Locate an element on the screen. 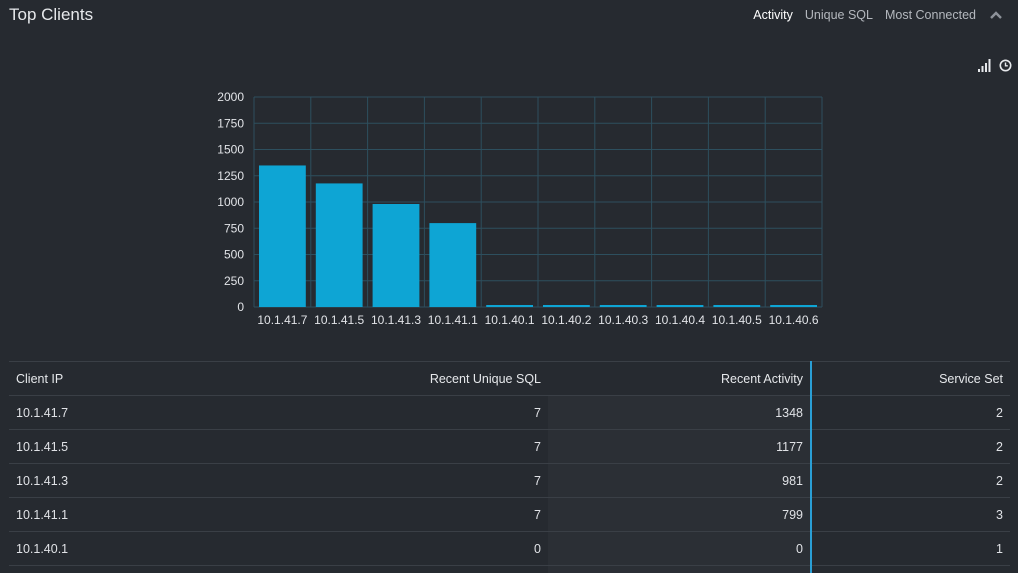 The width and height of the screenshot is (1018, 573). tab-activity: Activity is located at coordinates (773, 15).